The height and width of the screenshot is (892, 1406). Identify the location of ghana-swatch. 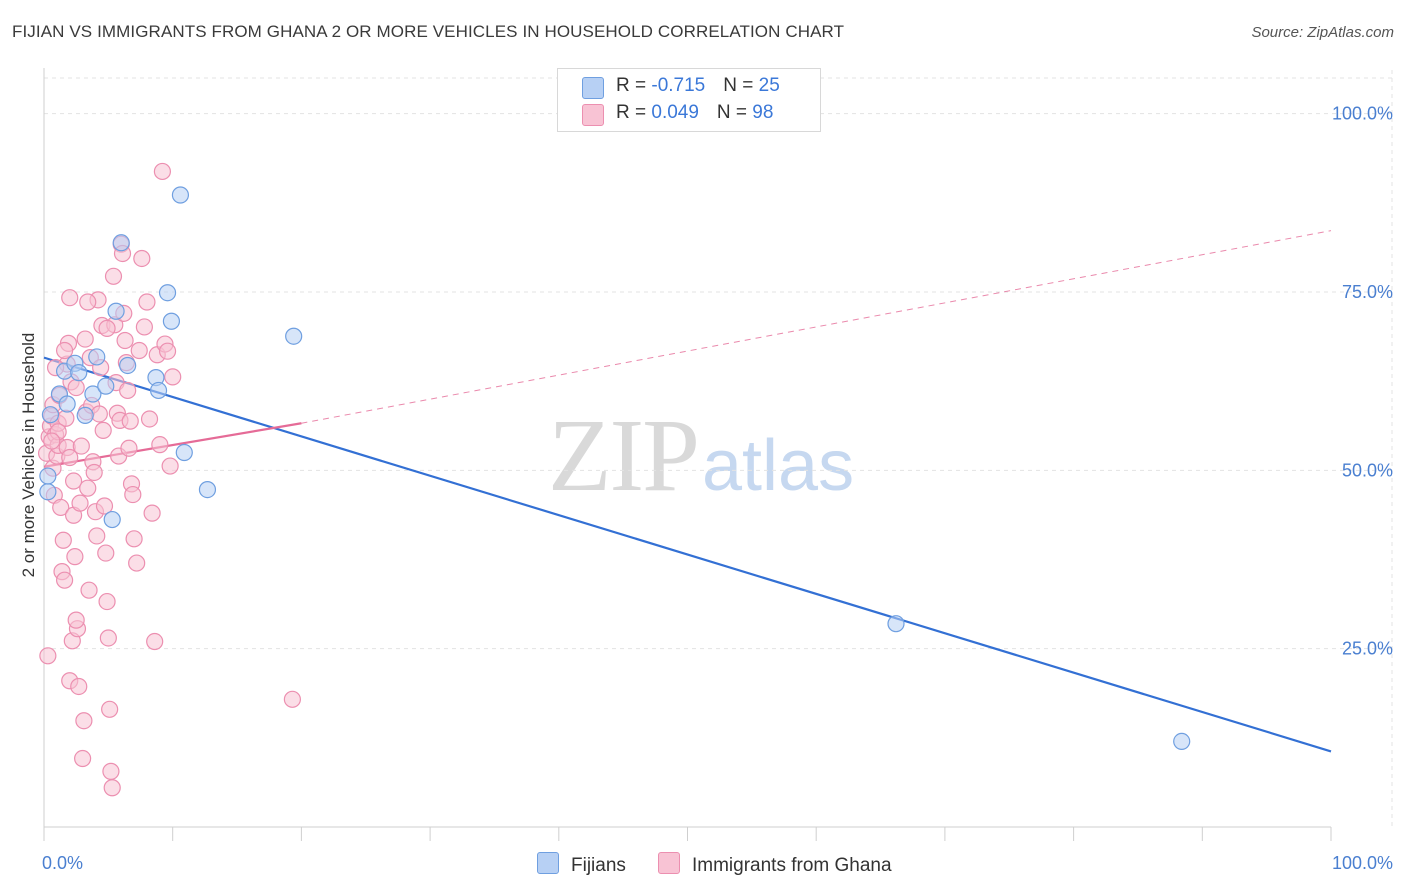
(593, 115).